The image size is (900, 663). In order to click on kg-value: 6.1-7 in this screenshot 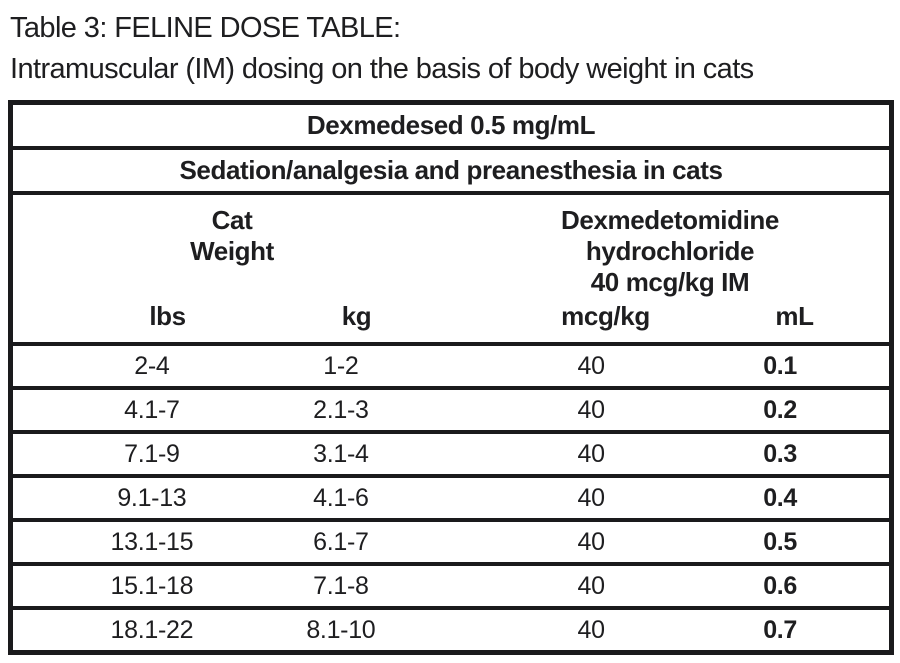, I will do `click(340, 541)`.